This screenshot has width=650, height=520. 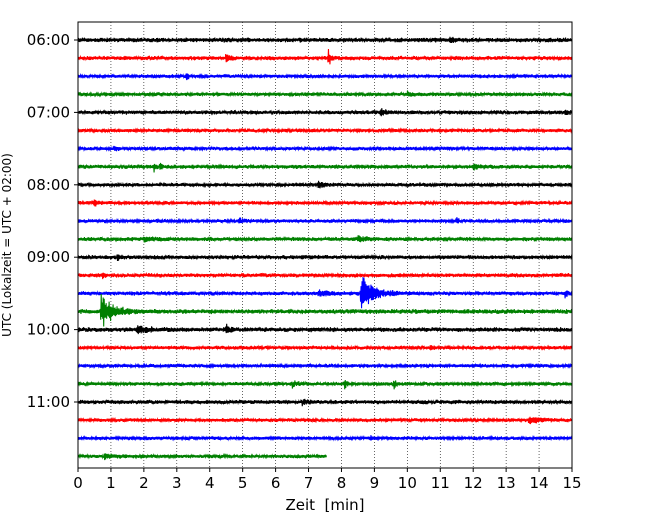 I want to click on y-tick-label: 09:00, so click(x=48, y=257).